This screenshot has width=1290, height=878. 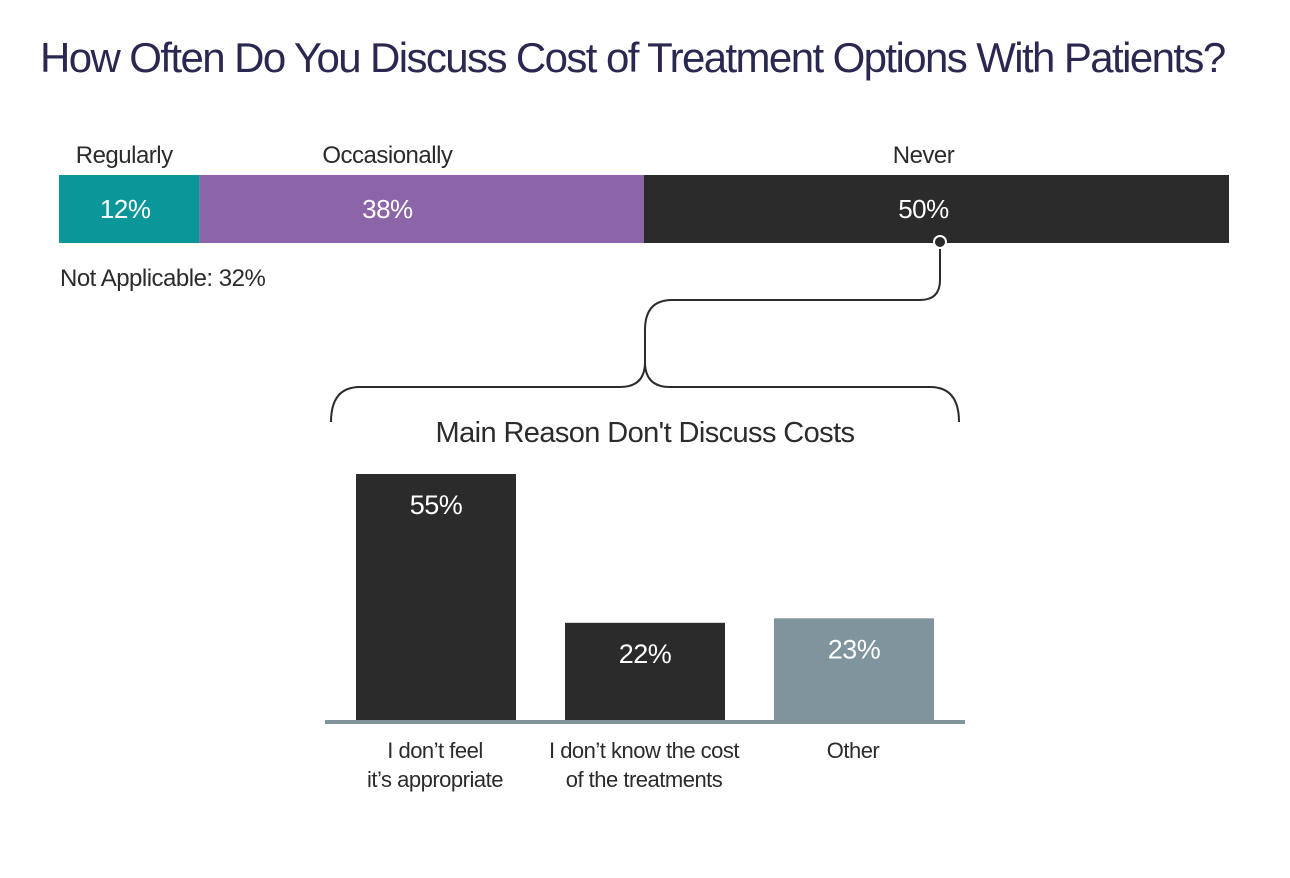 What do you see at coordinates (645, 332) in the screenshot?
I see `connector-line` at bounding box center [645, 332].